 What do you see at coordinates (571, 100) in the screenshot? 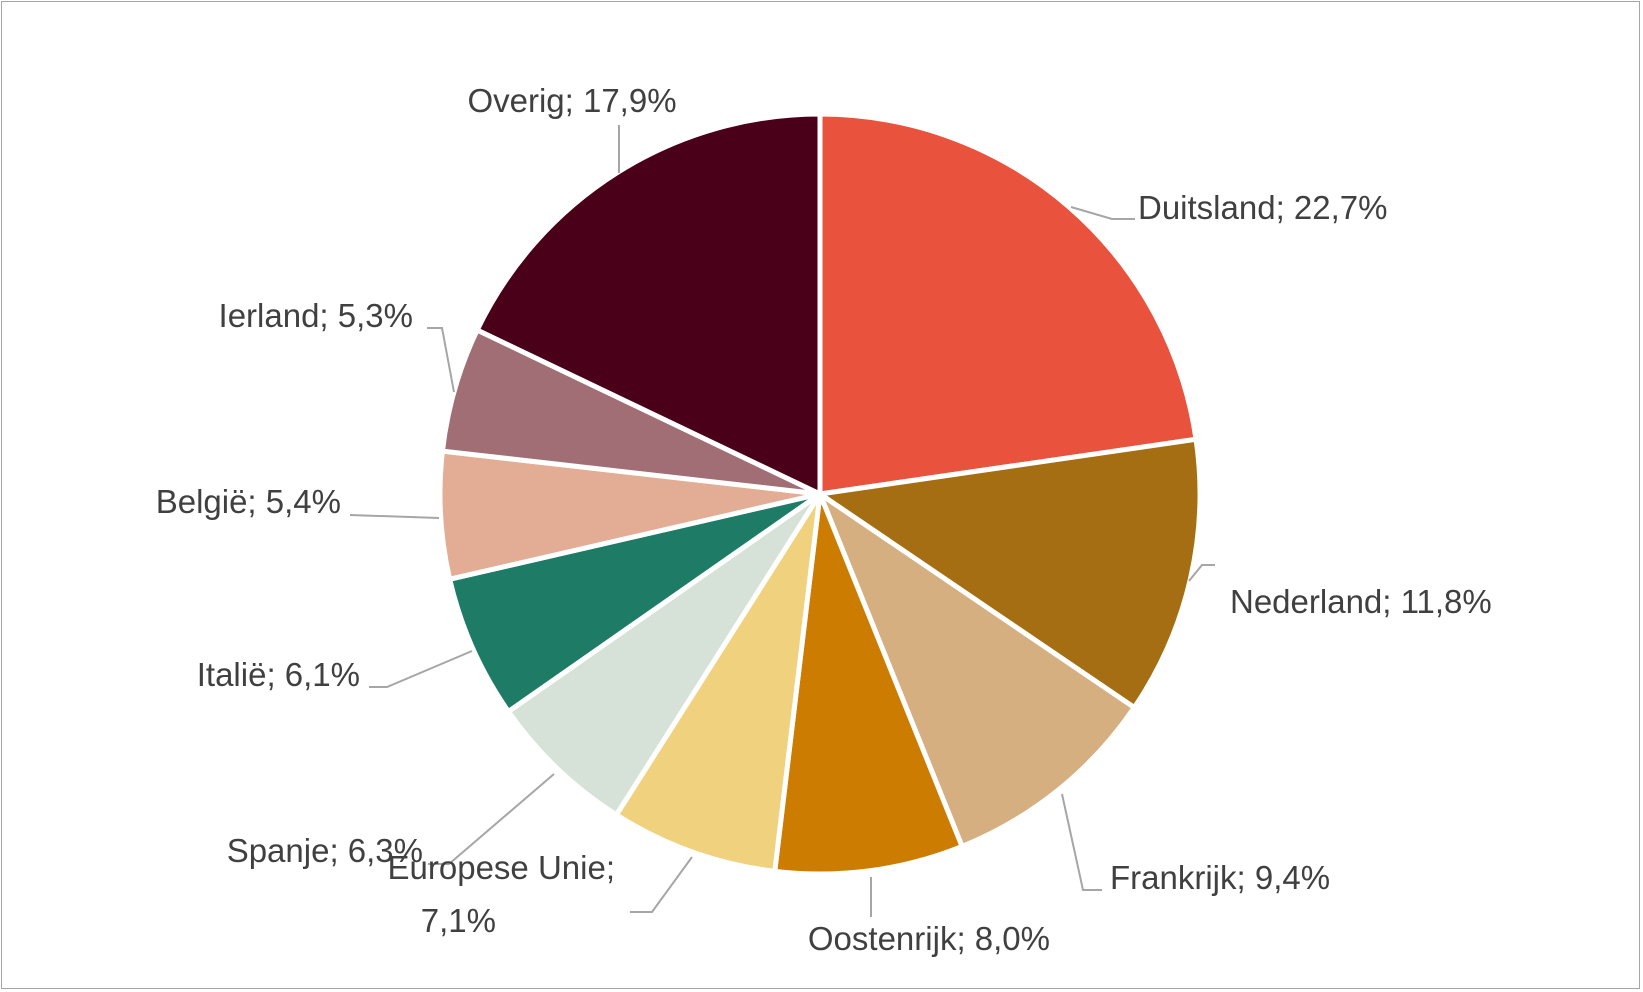
I see `data-label-overig: Overig; 17,9%` at bounding box center [571, 100].